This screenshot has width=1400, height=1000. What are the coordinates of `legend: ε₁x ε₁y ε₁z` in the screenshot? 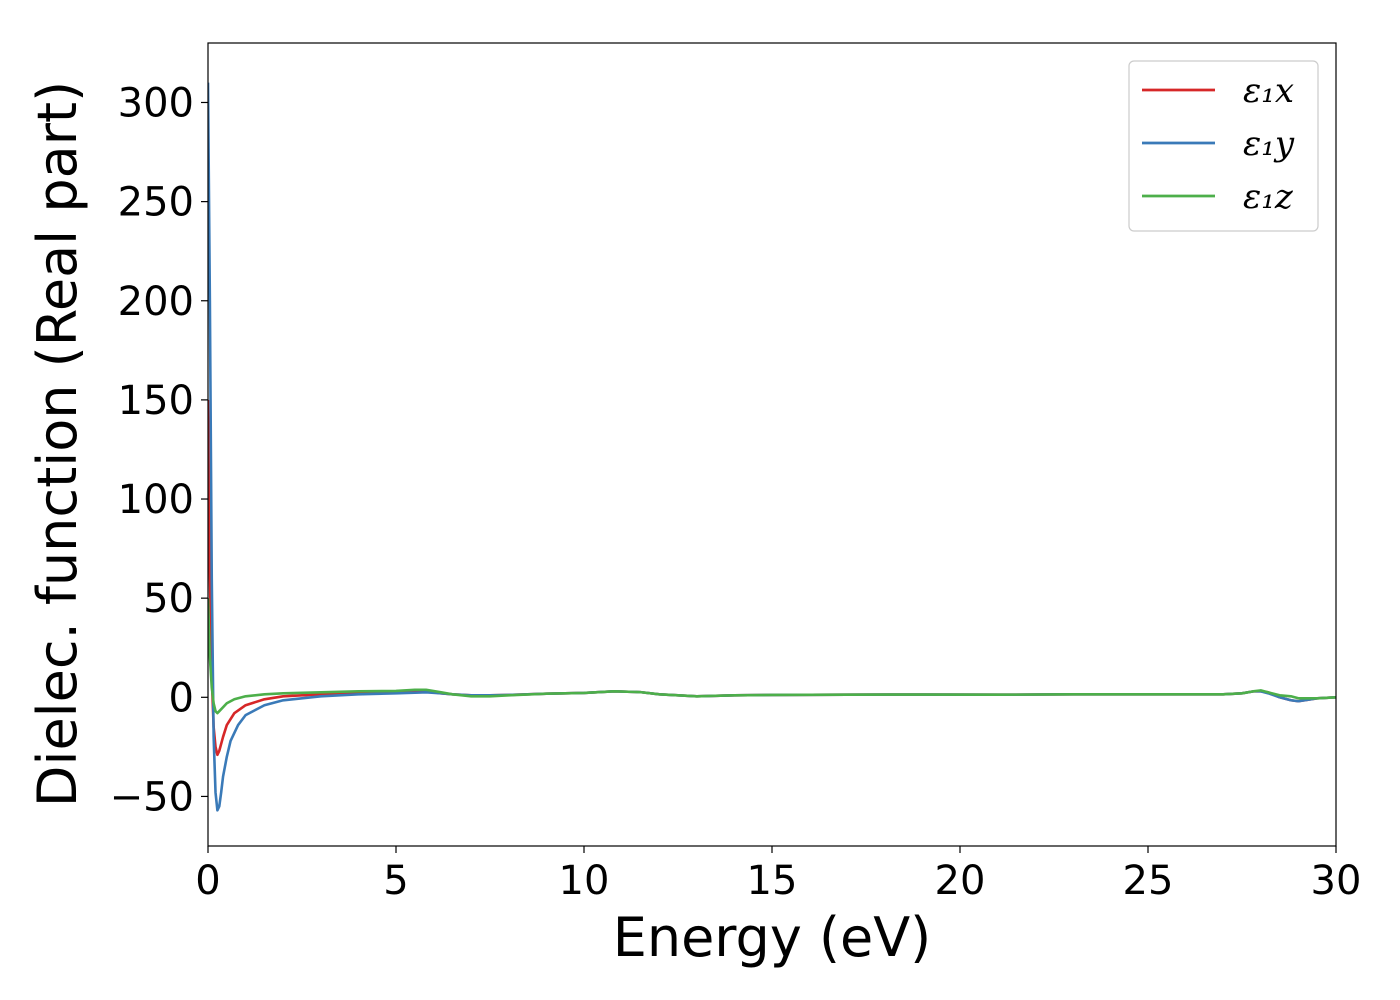 It's located at (1223, 146).